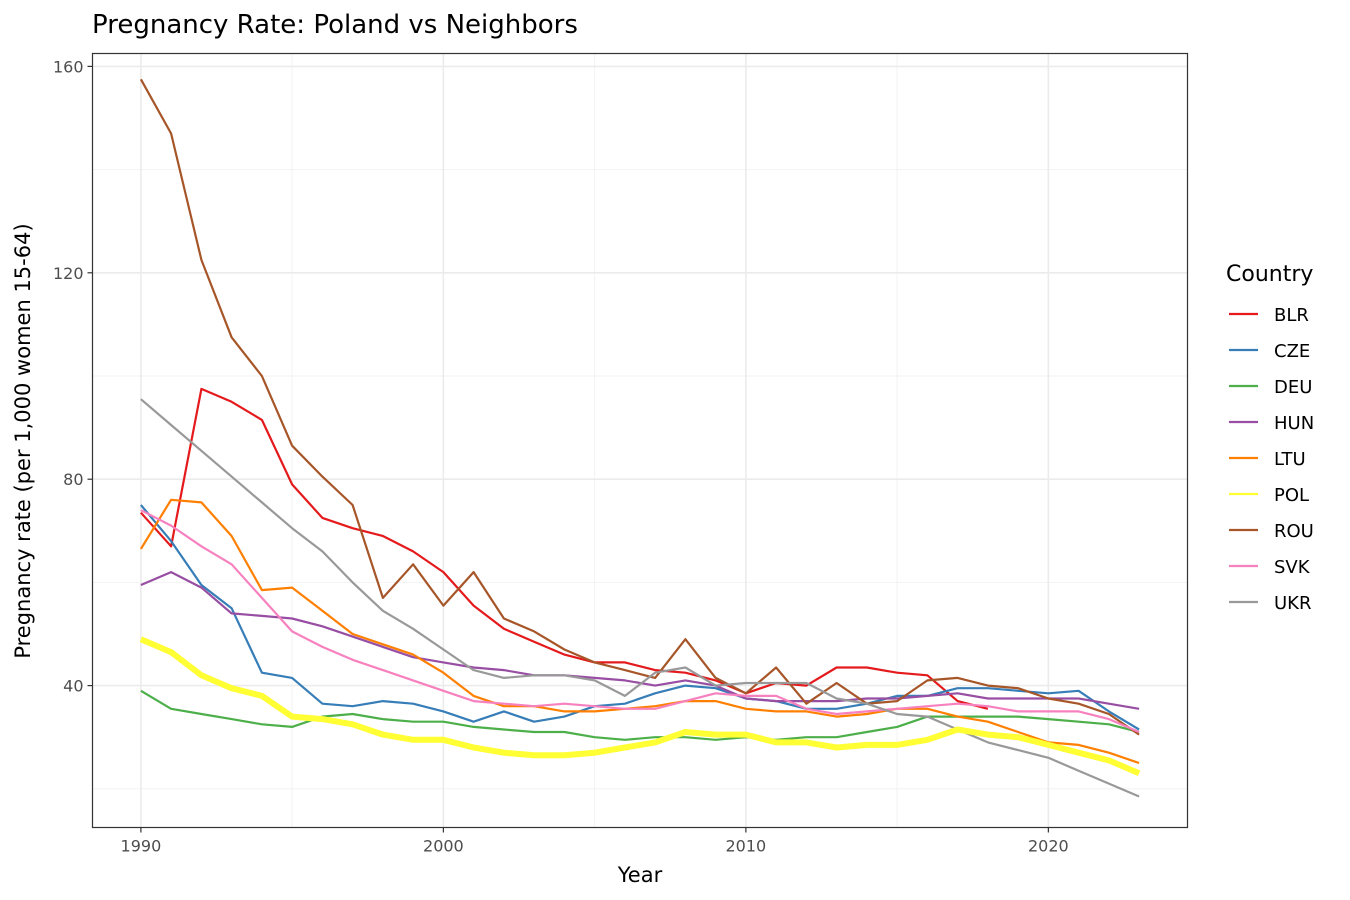 Image resolution: width=1350 pixels, height=900 pixels. What do you see at coordinates (73, 686) in the screenshot?
I see `y-tick-label: 40` at bounding box center [73, 686].